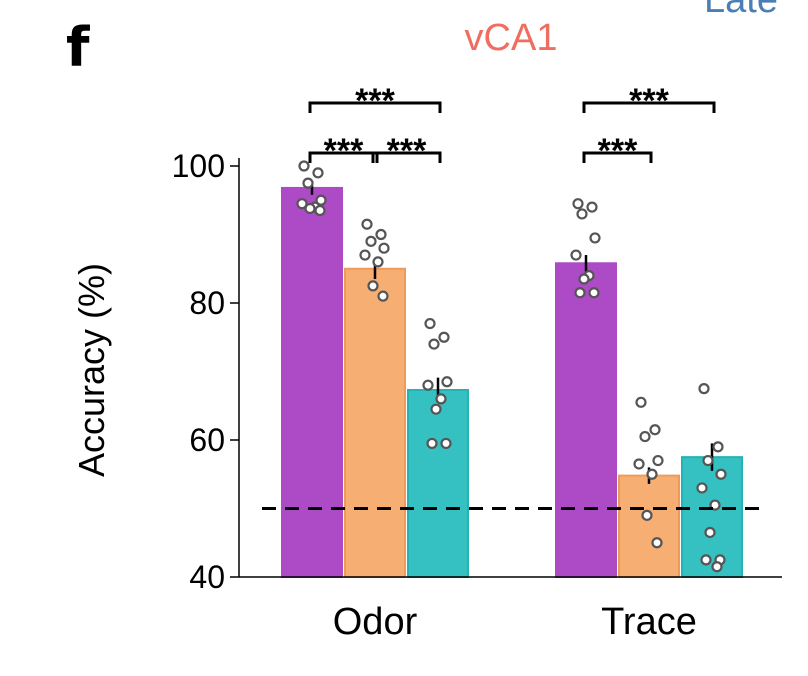 This screenshot has width=808, height=676. I want to click on y-tick-label: 100, so click(198, 166).